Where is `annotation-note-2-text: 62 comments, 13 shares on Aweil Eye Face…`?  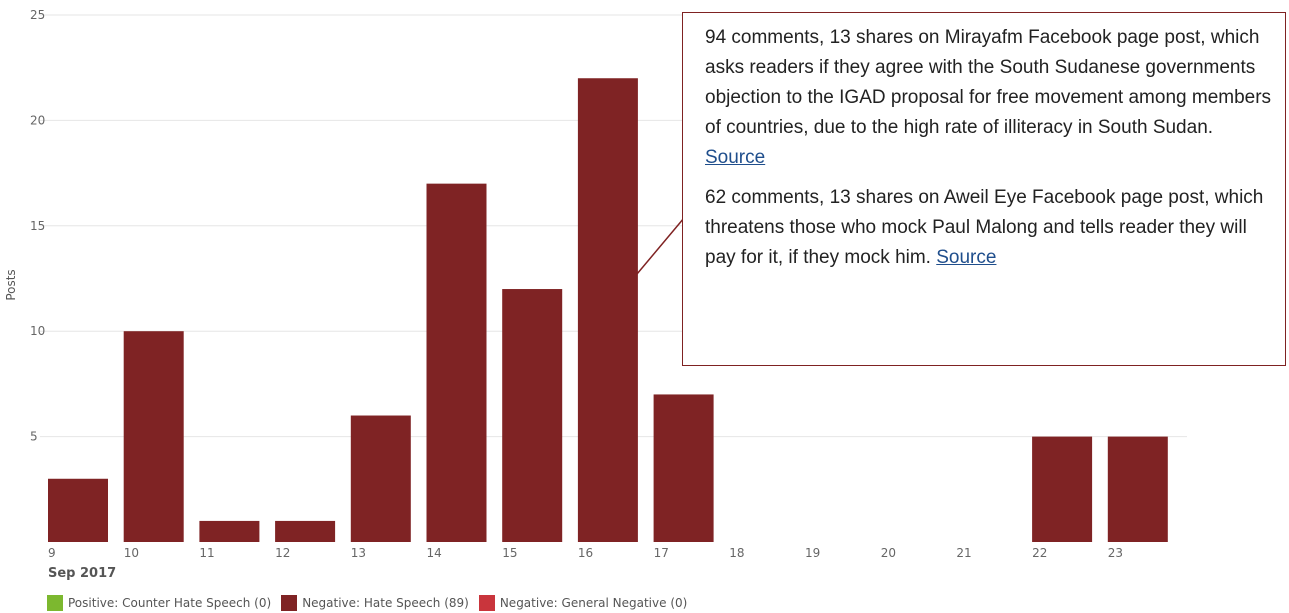
annotation-note-2-text: 62 comments, 13 shares on Aweil Eye Face… is located at coordinates (984, 227).